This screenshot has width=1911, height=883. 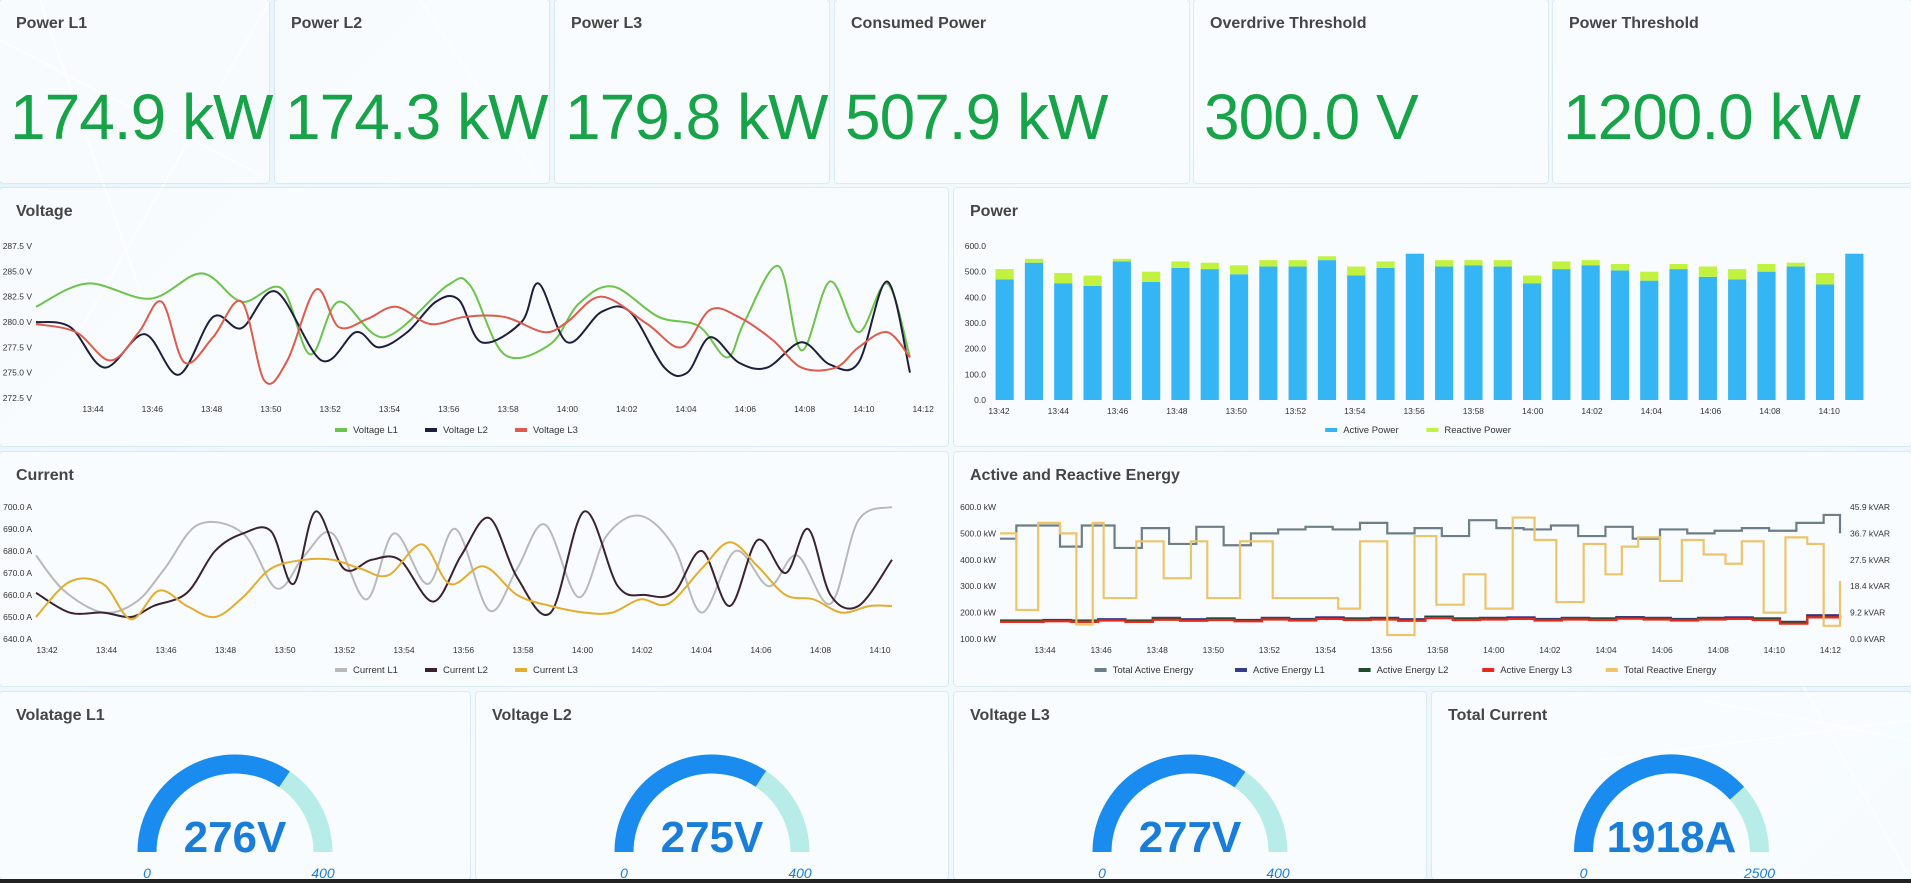 What do you see at coordinates (18, 271) in the screenshot?
I see `y-tick-label: 285.0 V` at bounding box center [18, 271].